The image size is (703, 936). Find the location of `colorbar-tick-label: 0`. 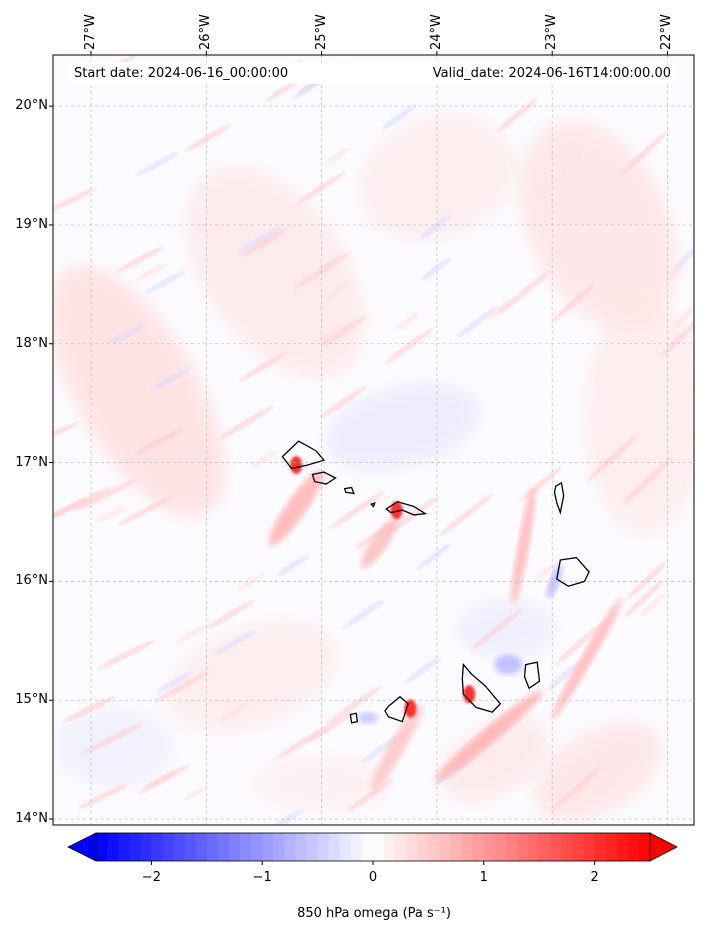

colorbar-tick-label: 0 is located at coordinates (373, 877).